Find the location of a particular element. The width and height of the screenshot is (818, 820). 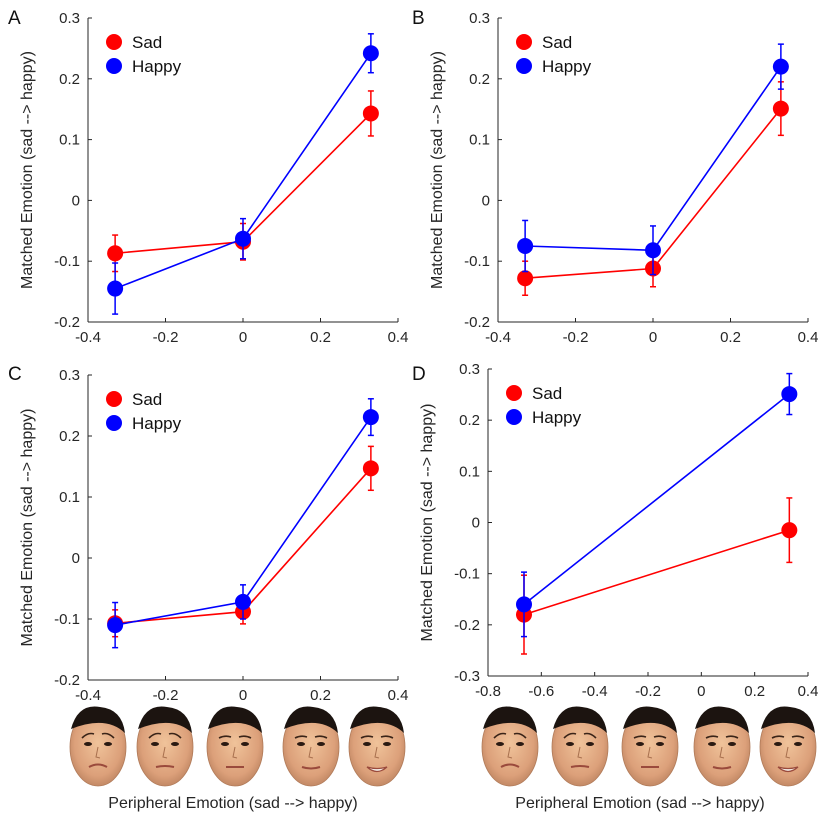

legend: Sad Happy is located at coordinates (144, 411).